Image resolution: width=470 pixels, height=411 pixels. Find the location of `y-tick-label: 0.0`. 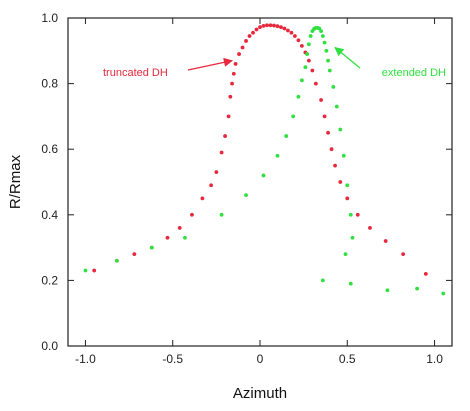

y-tick-label: 0.0 is located at coordinates (49, 346).